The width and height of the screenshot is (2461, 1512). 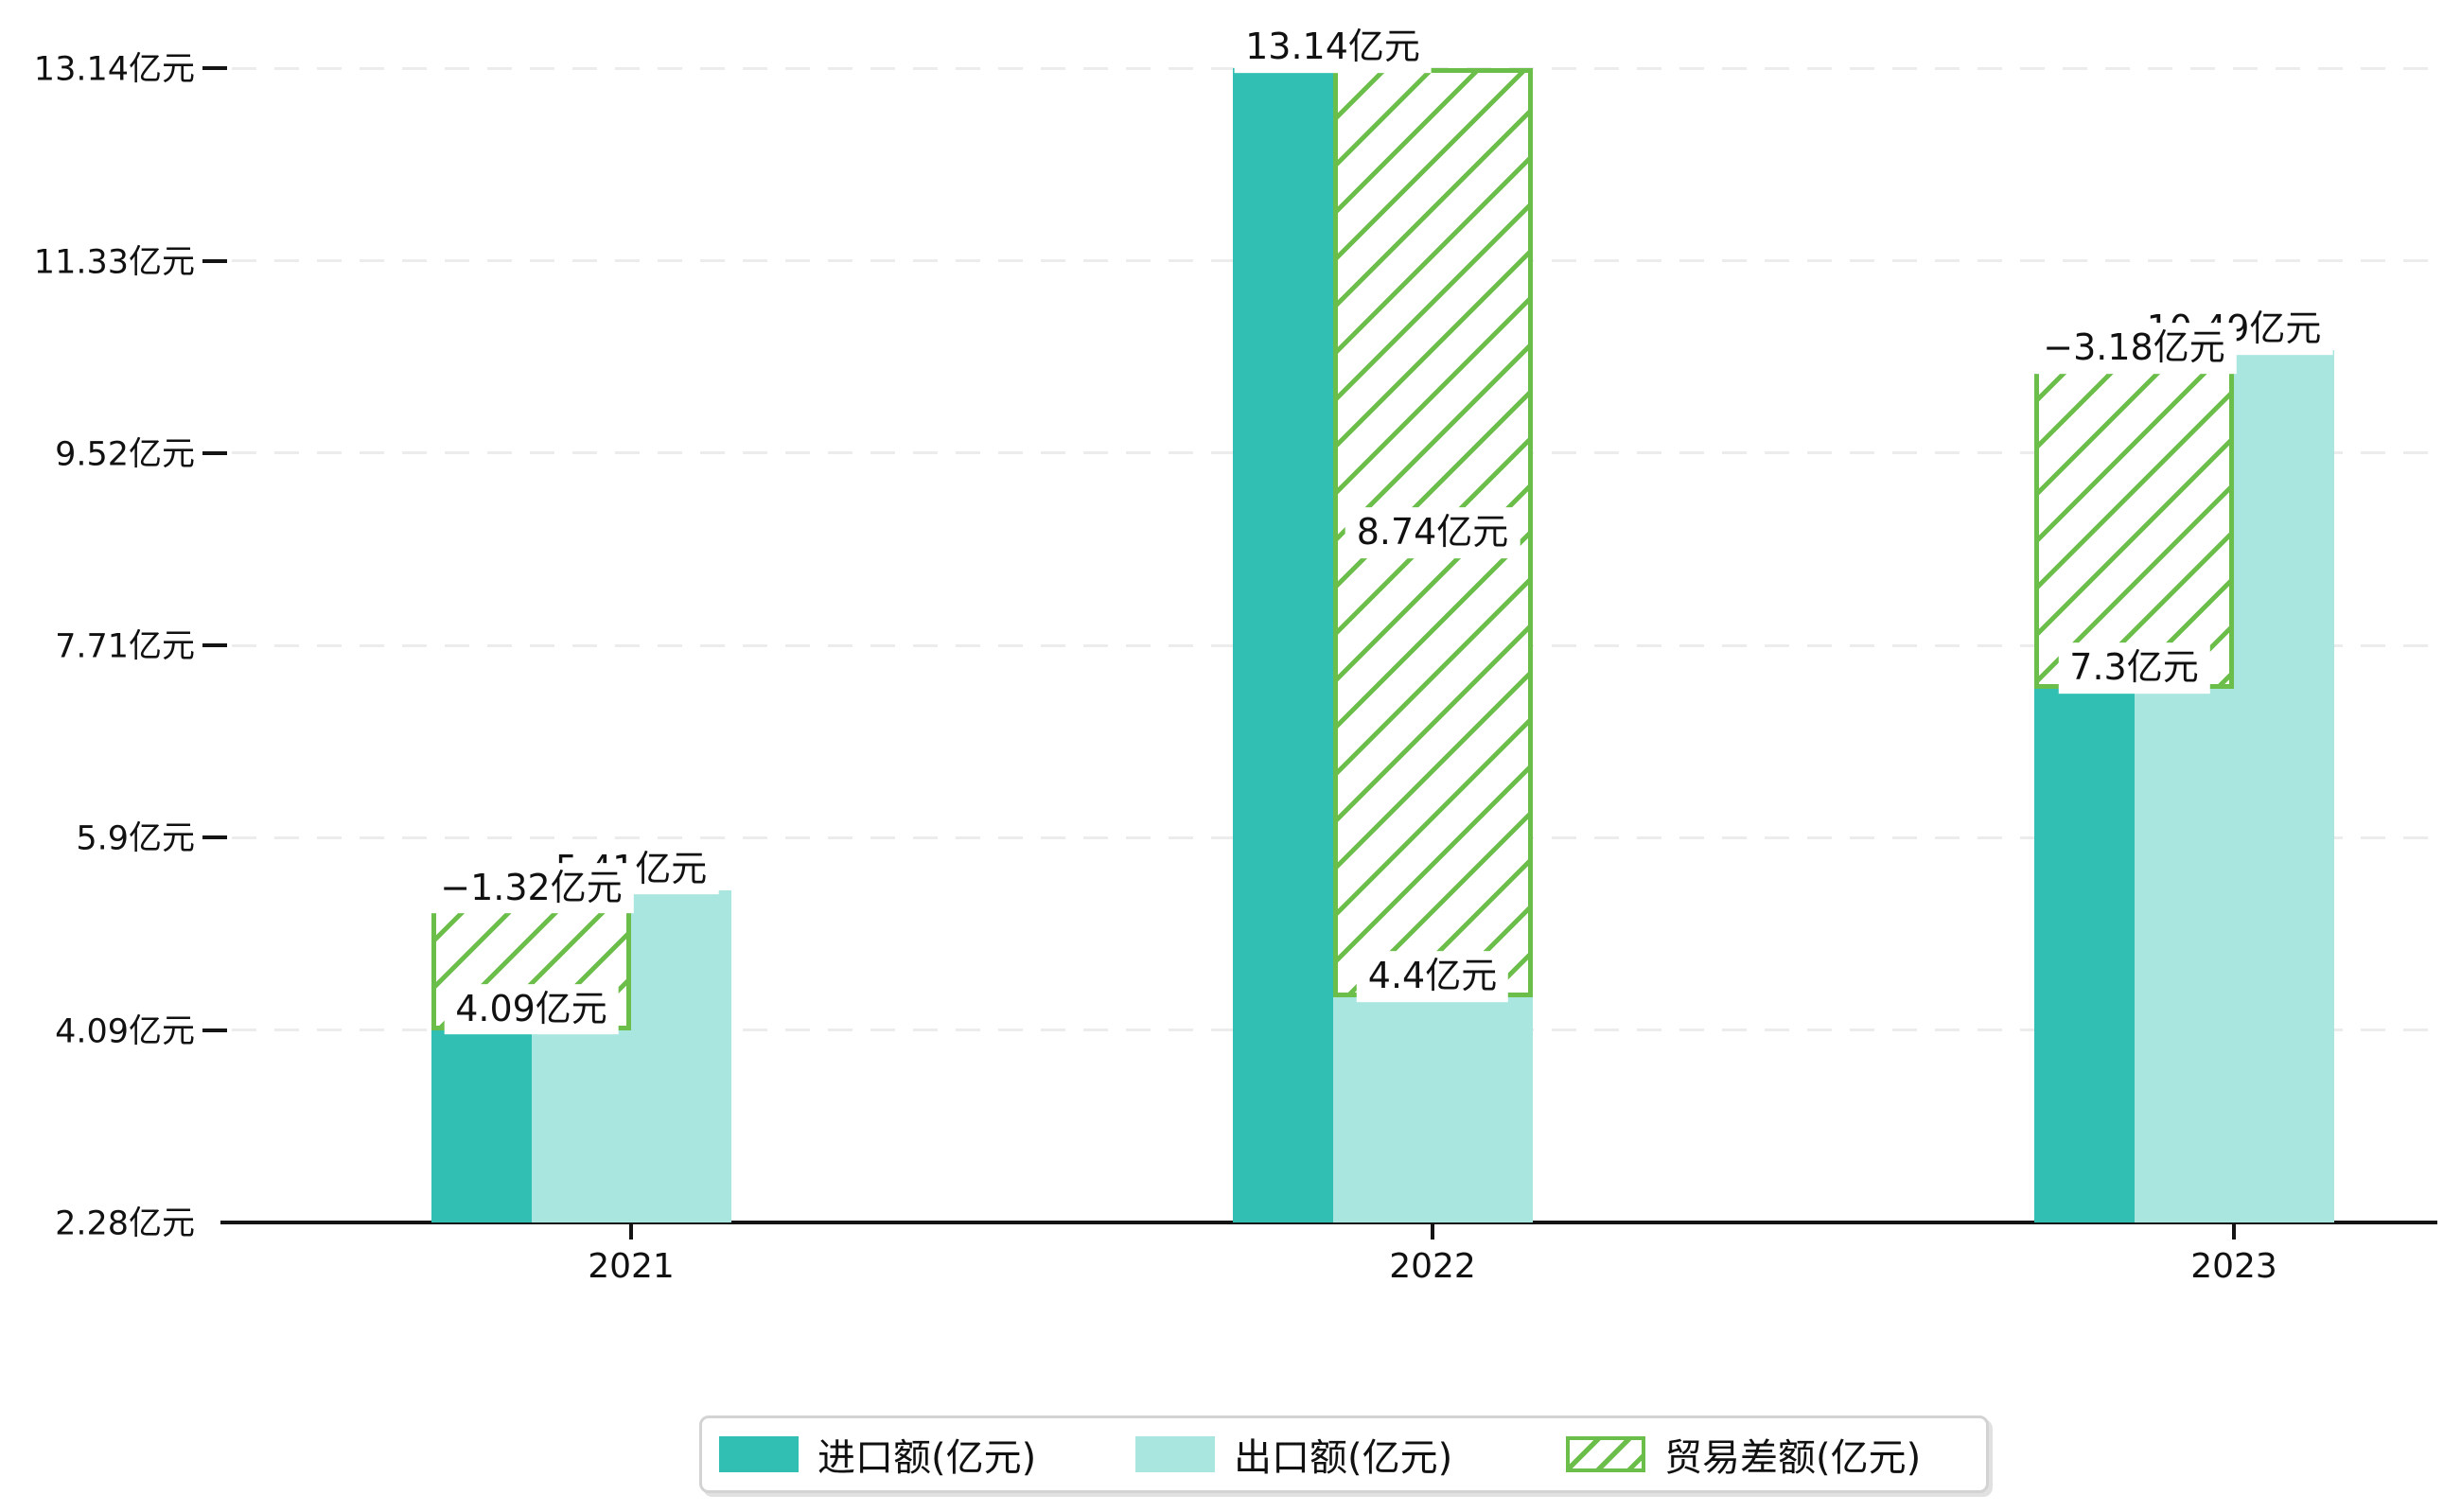 What do you see at coordinates (114, 263) in the screenshot?
I see `y-tick-label: 11.33亿元` at bounding box center [114, 263].